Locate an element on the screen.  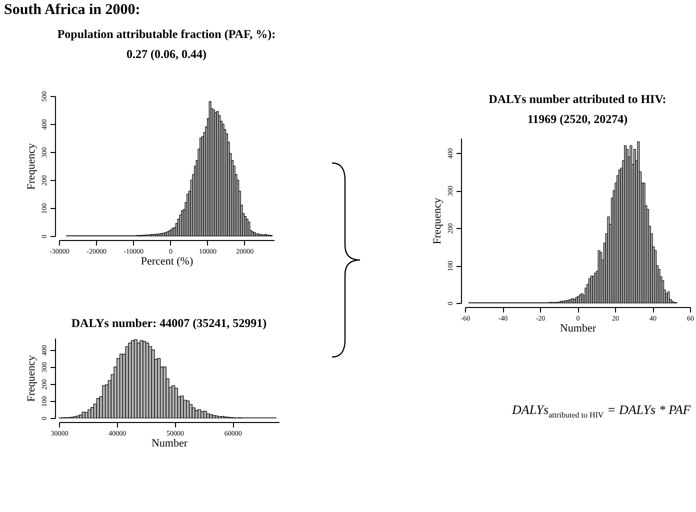
text: DALYs$_{attributed to HIV}$ = DALYs * PAF is located at coordinates (601, 411).